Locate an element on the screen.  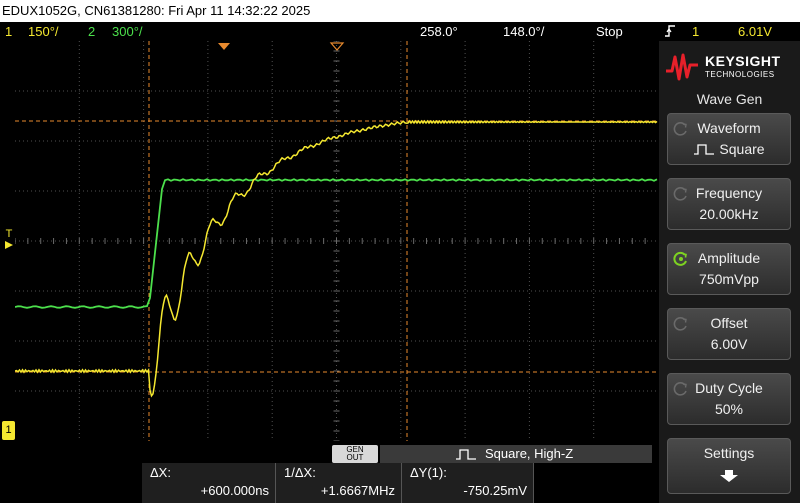
trigger-level: 6.01V is located at coordinates (755, 31).